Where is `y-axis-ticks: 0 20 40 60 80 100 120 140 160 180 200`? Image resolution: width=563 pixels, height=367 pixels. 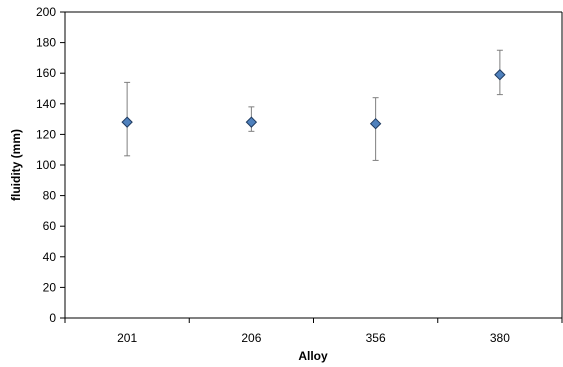 y-axis-ticks: 0 20 40 60 80 100 120 140 160 180 200 is located at coordinates (50, 165).